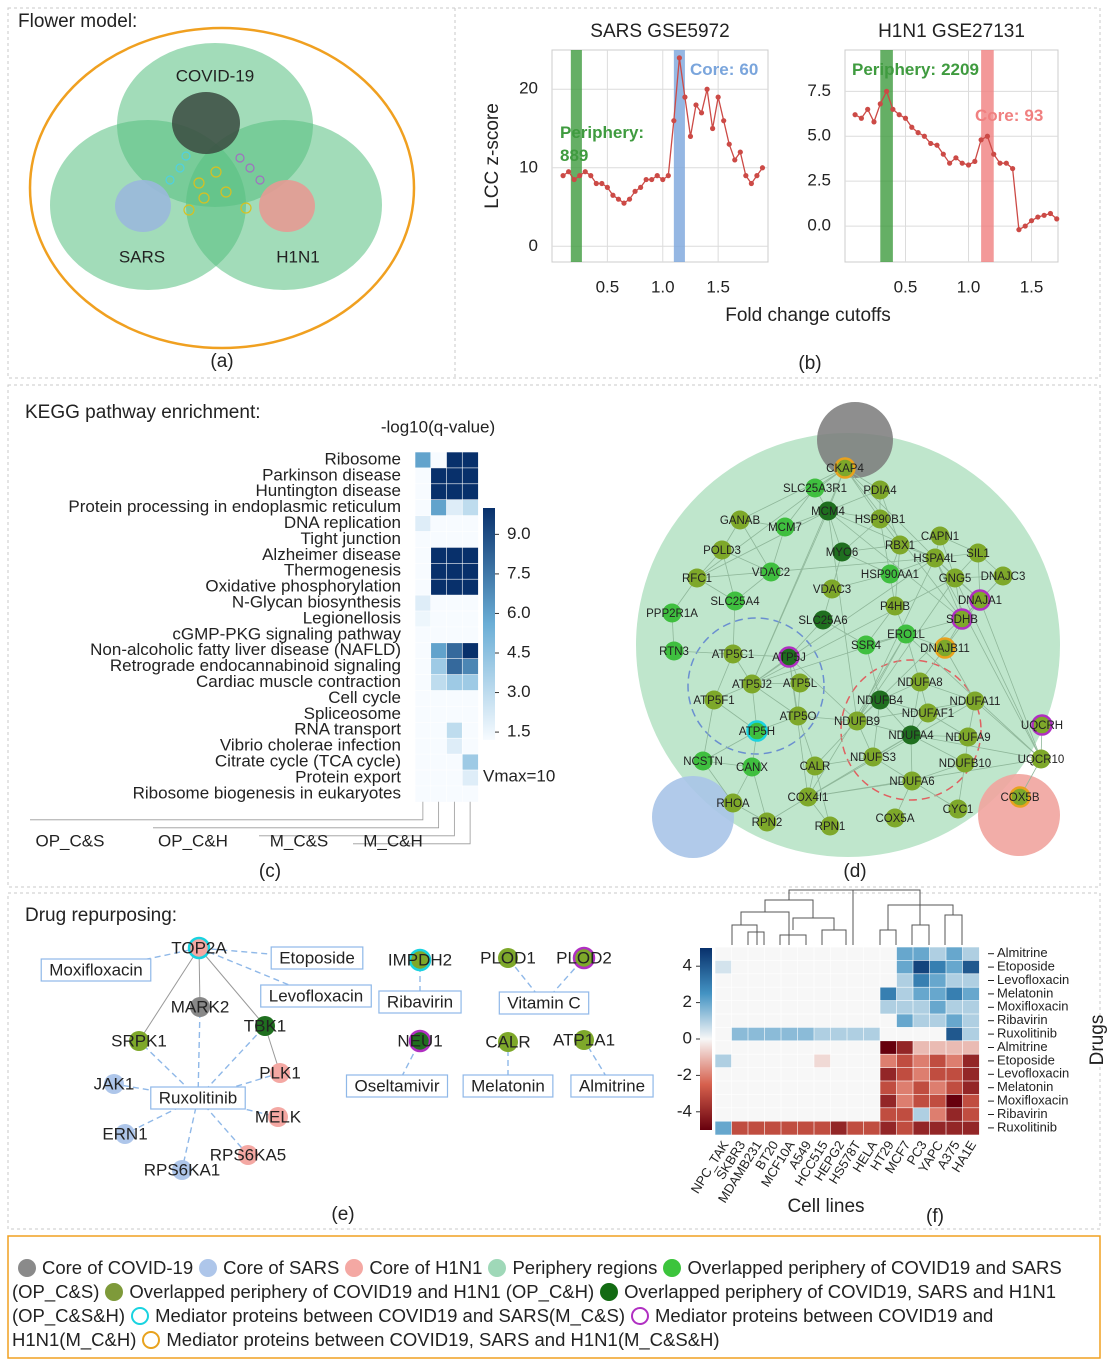 This screenshot has height=1363, width=1108. What do you see at coordinates (352, 713) in the screenshot?
I see `row-label: Spliceosome` at bounding box center [352, 713].